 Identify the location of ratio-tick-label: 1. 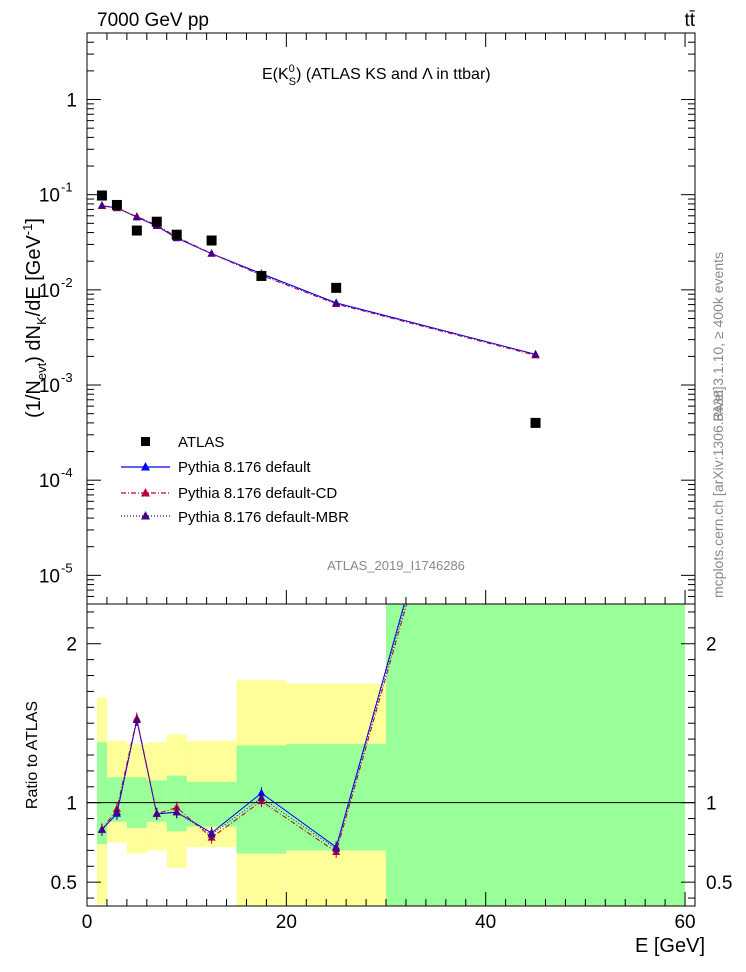
(71, 804).